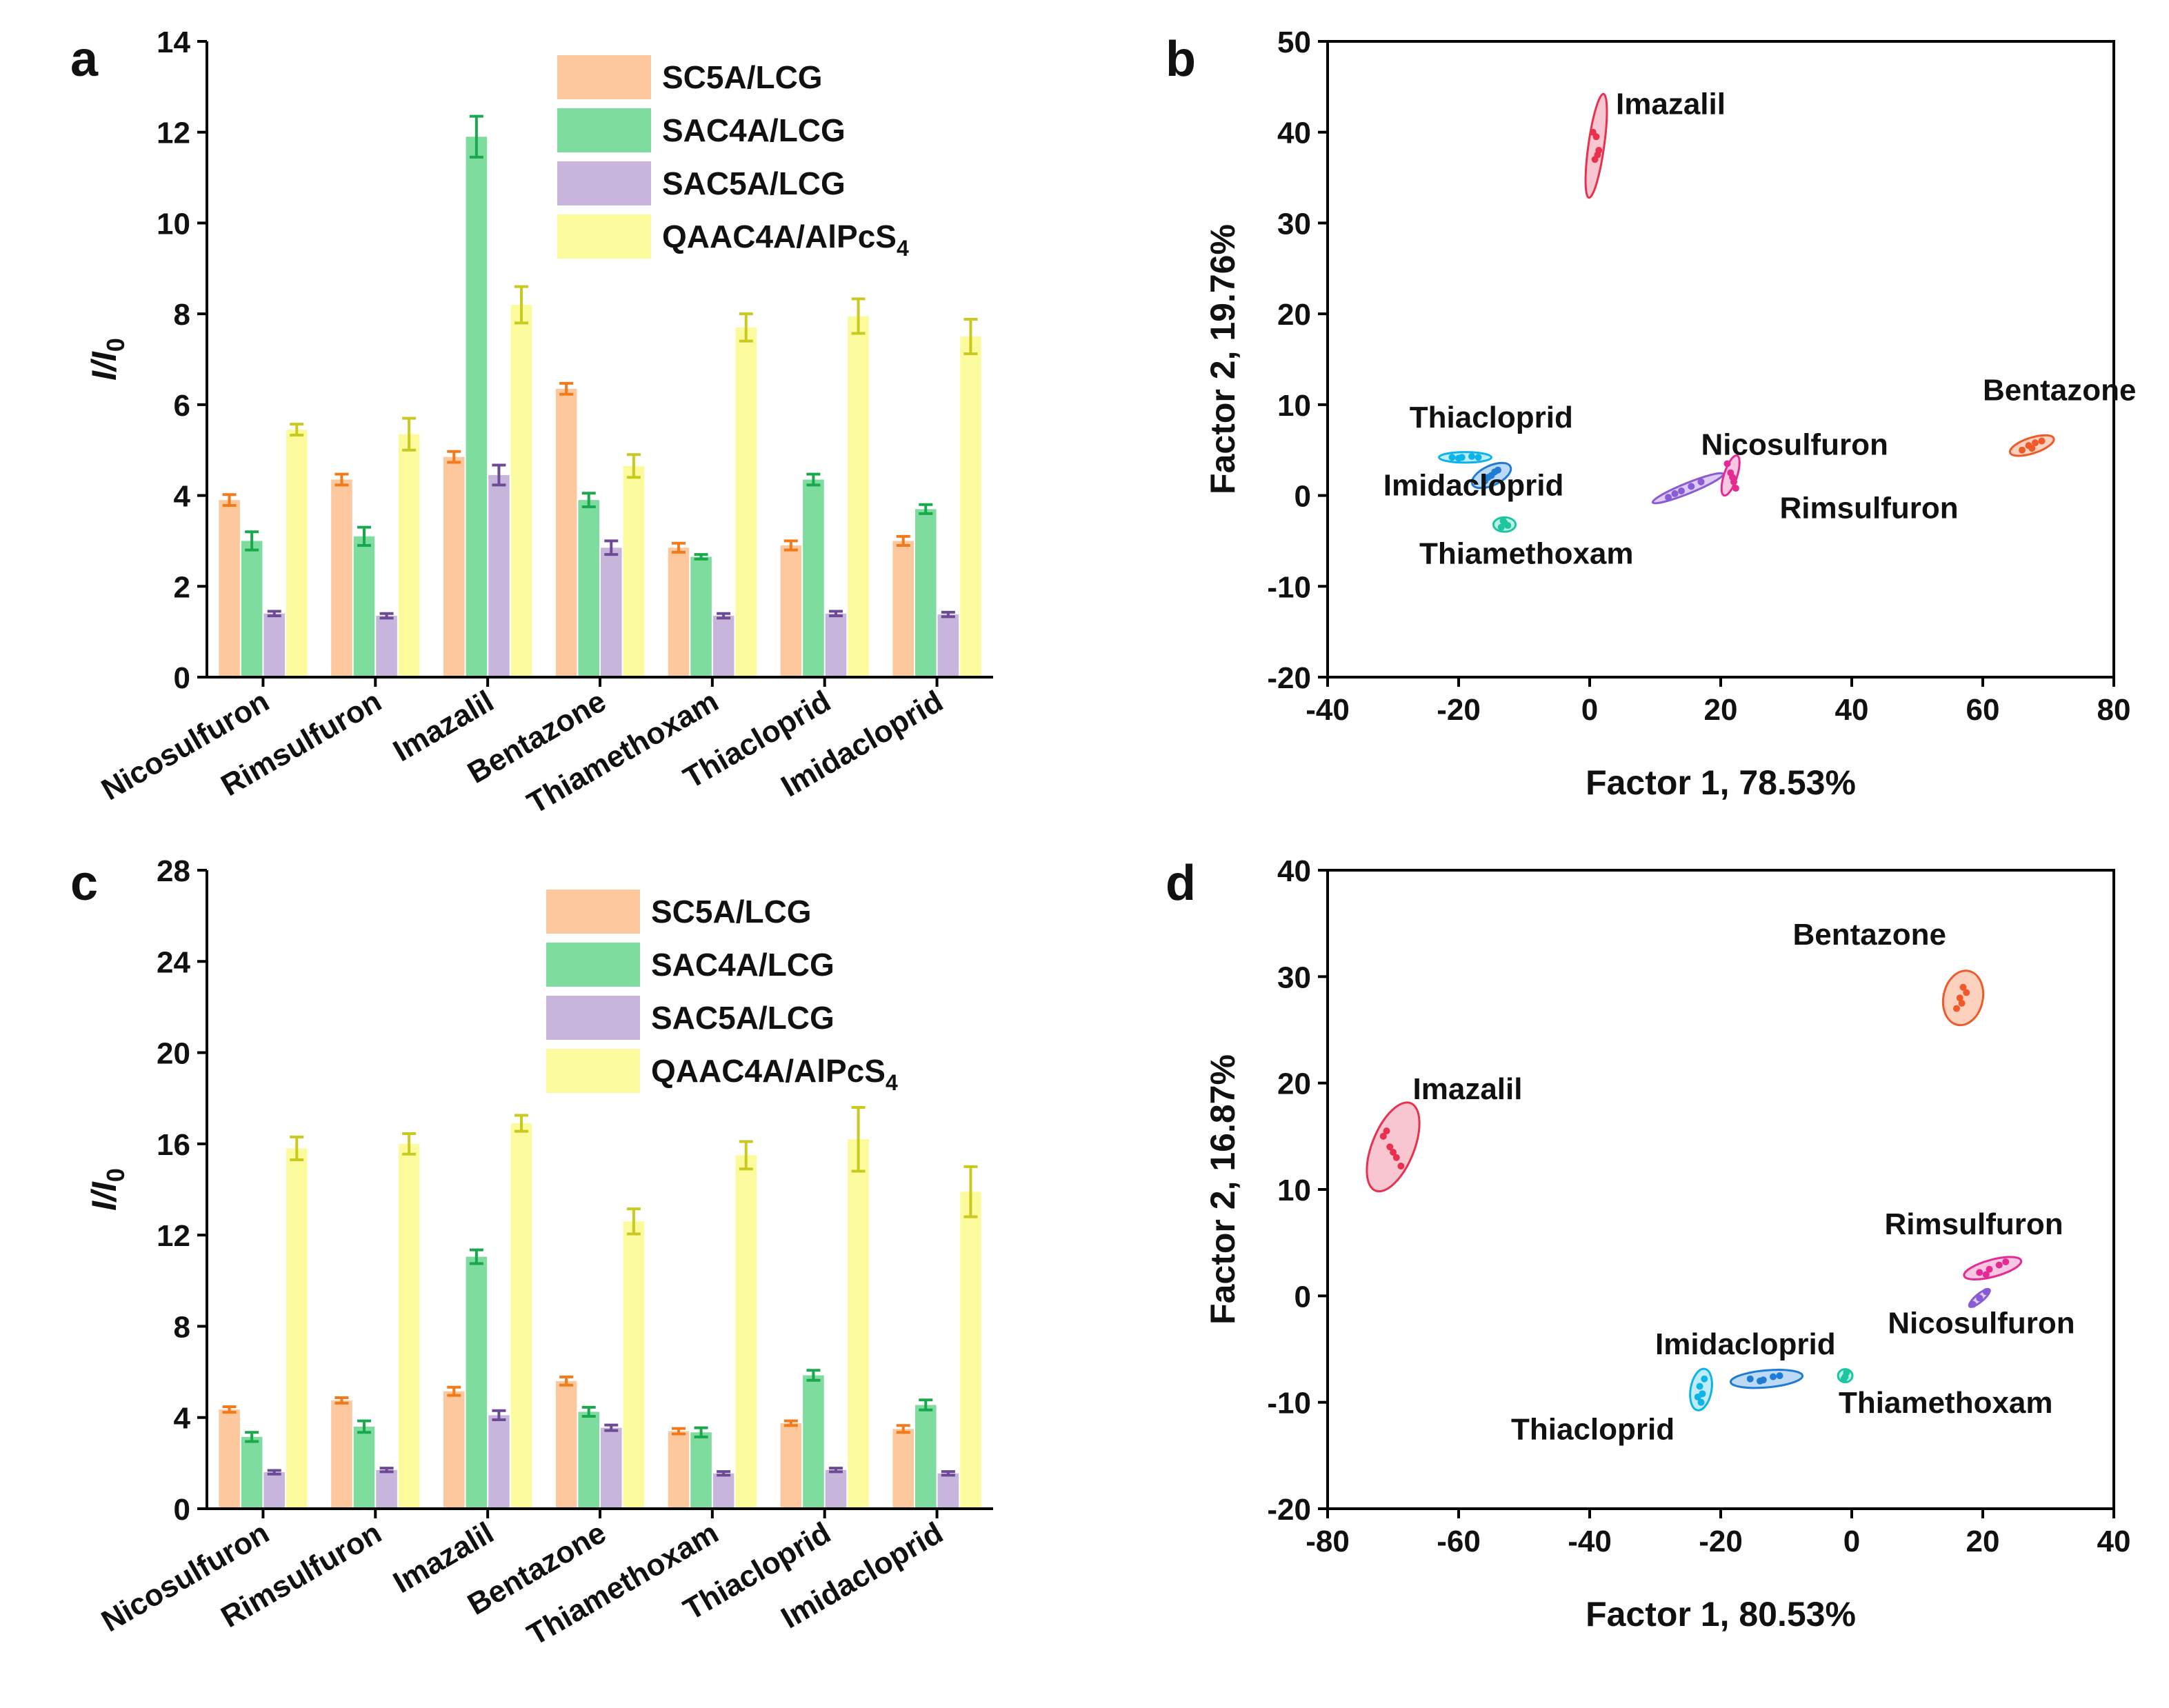  Describe the element at coordinates (476, 136) in the screenshot. I see `panel-a-error-bar-sac4a-lcg-imazalil` at that location.